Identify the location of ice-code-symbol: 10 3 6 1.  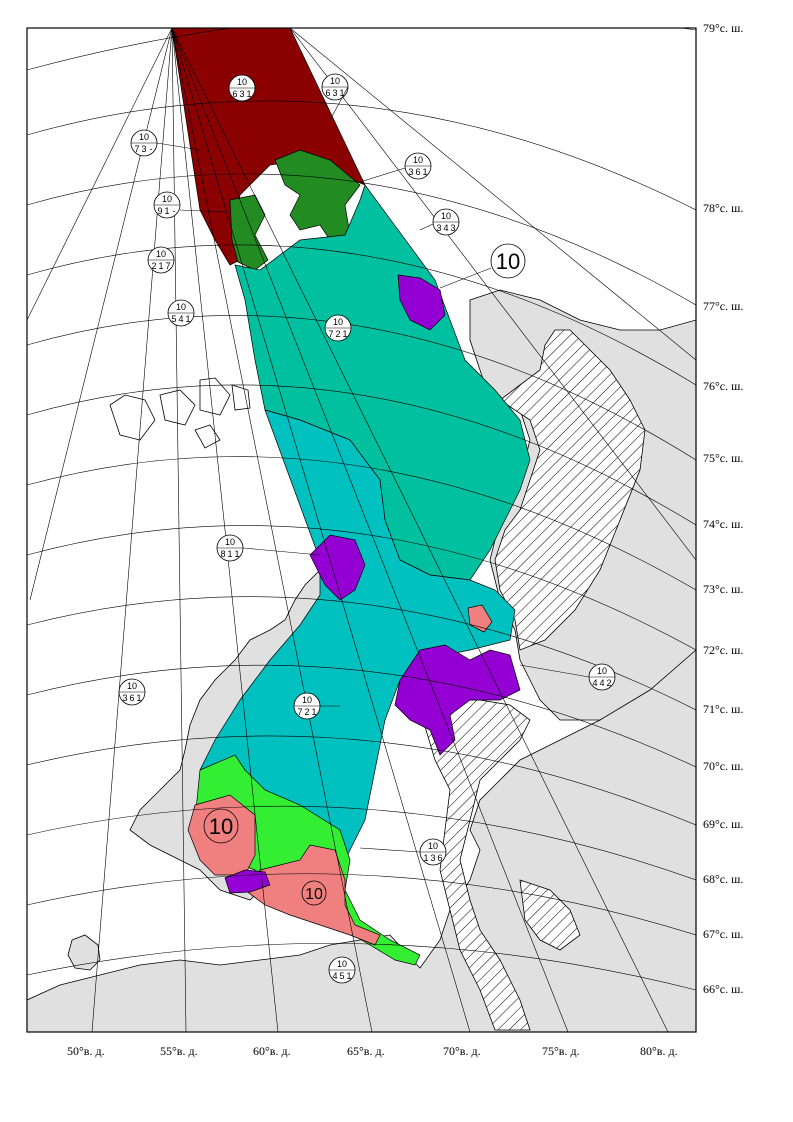
(418, 166).